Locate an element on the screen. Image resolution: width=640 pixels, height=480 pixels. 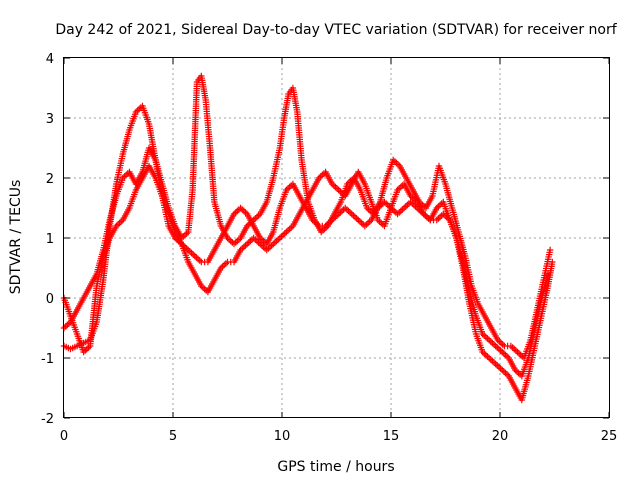
y-tick-label: 1 is located at coordinates (50, 239).